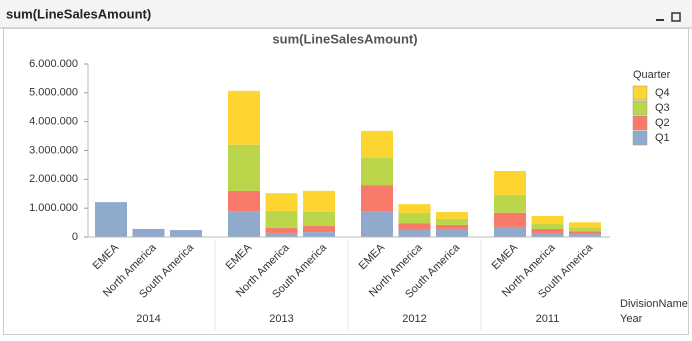 This screenshot has height=341, width=692. Describe the element at coordinates (344, 38) in the screenshot. I see `chart-title: sum(LineSalesAmount)` at that location.